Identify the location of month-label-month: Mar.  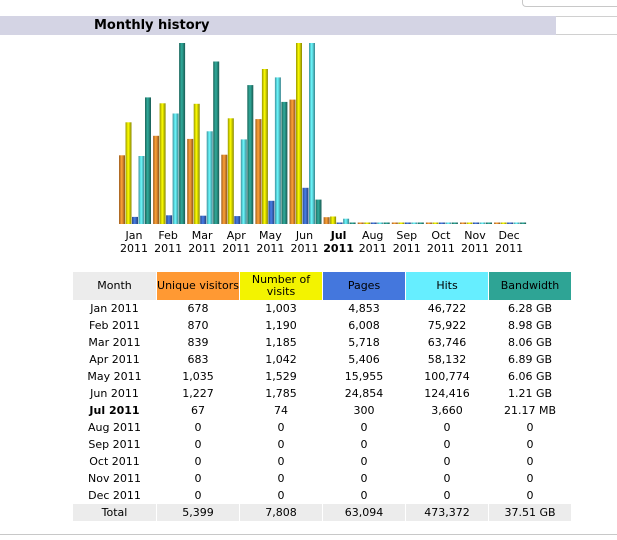
(202, 235).